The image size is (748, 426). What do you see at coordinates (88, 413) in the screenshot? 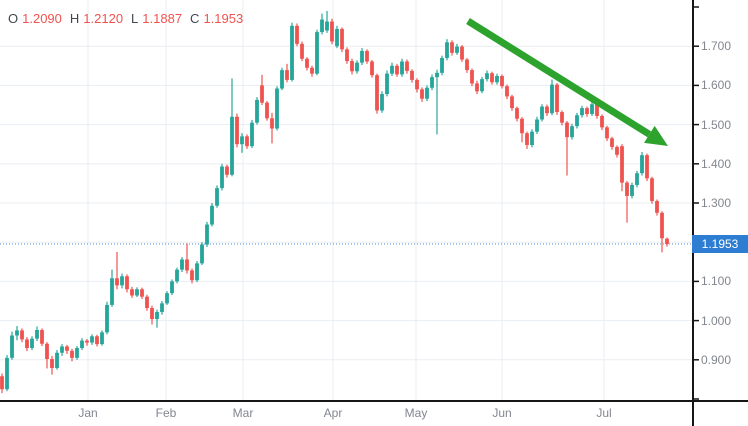
I see `time-axis-label: Jan` at bounding box center [88, 413].